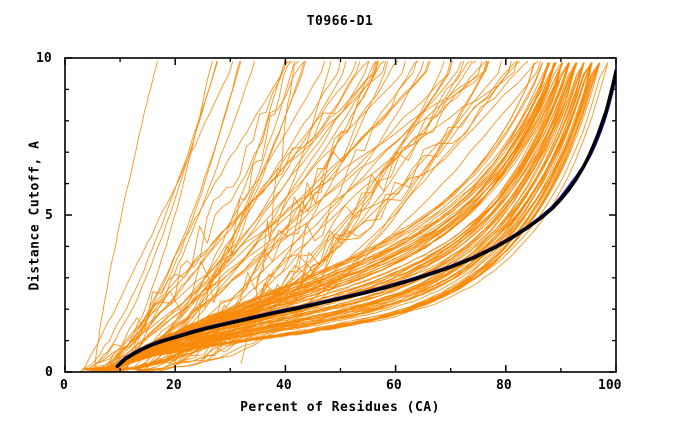 This screenshot has width=680, height=440. Describe the element at coordinates (284, 385) in the screenshot. I see `x-tick-label-40: 40` at that location.